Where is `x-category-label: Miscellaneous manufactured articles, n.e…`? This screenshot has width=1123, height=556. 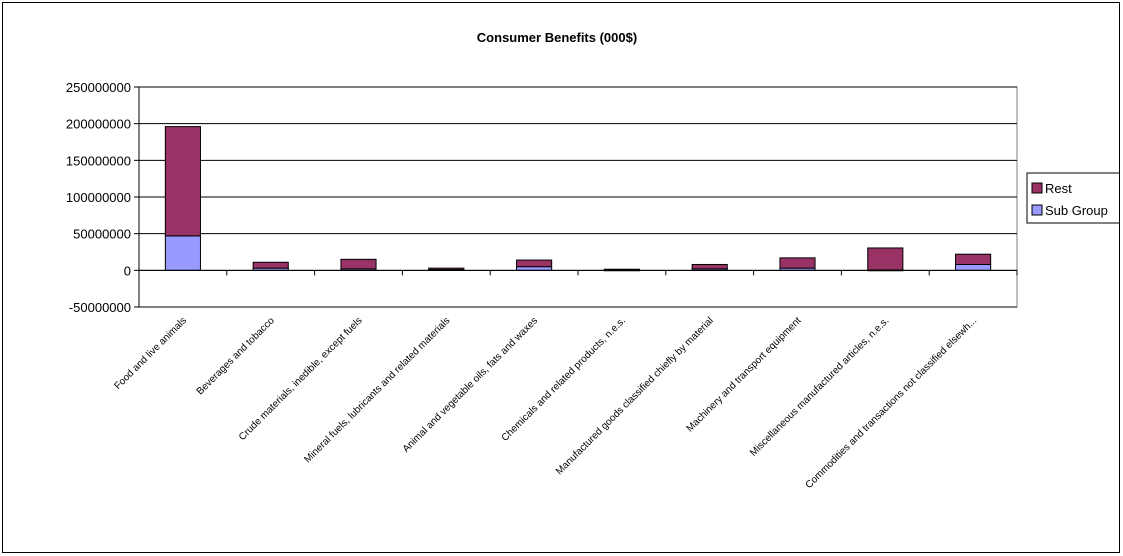 x-category-label: Miscellaneous manufactured articles, n.e… is located at coordinates (819, 386).